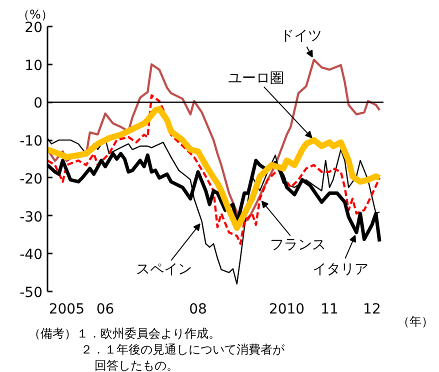 The width and height of the screenshot is (439, 372). Describe the element at coordinates (66, 310) in the screenshot. I see `x-tick-label: 2005` at that location.